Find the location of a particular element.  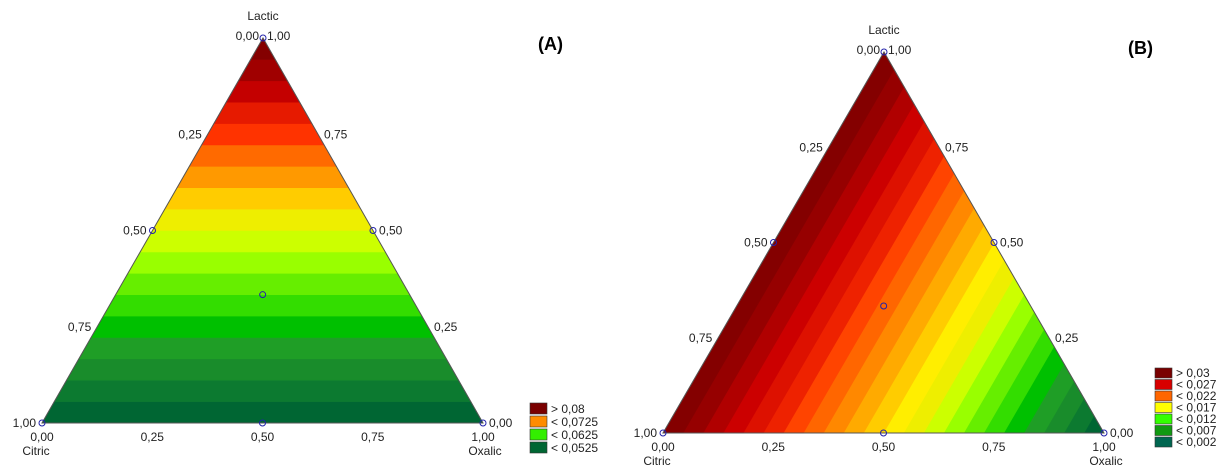

legend-label: < 0,0625 is located at coordinates (574, 435).